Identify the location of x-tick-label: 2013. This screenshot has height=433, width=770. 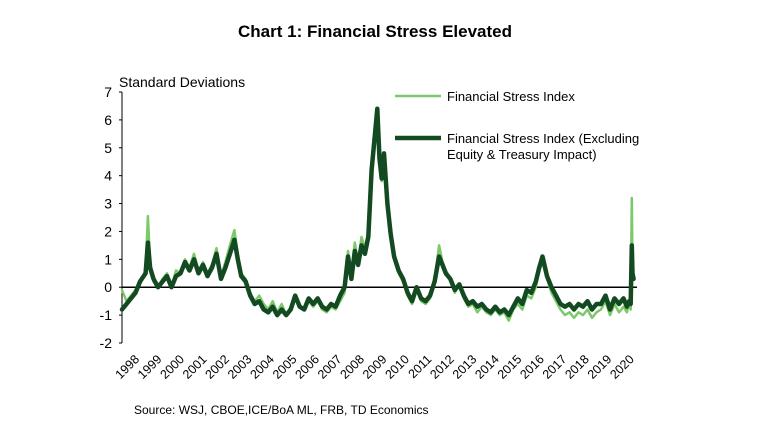
(465, 367).